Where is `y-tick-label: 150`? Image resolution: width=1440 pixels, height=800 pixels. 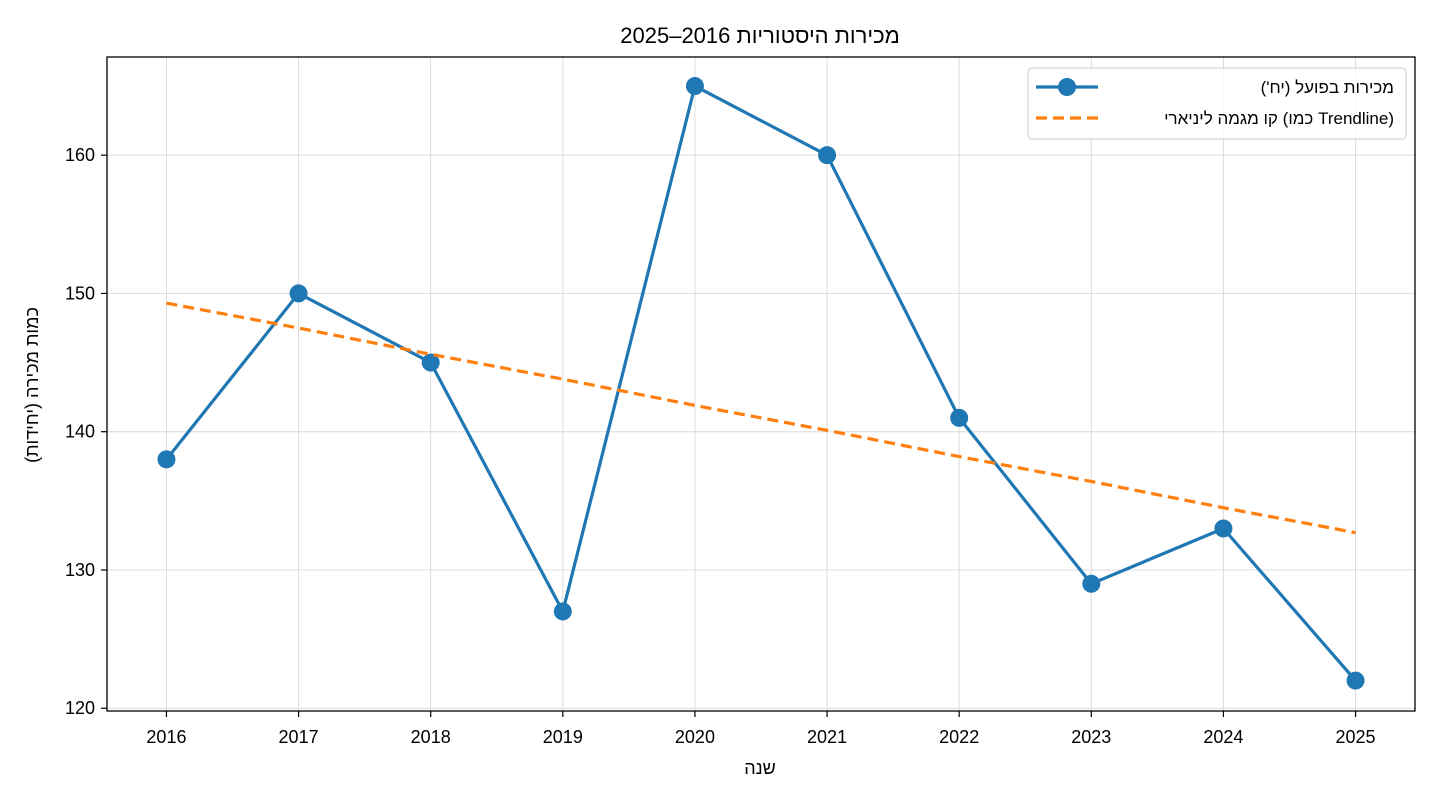 y-tick-label: 150 is located at coordinates (80, 293).